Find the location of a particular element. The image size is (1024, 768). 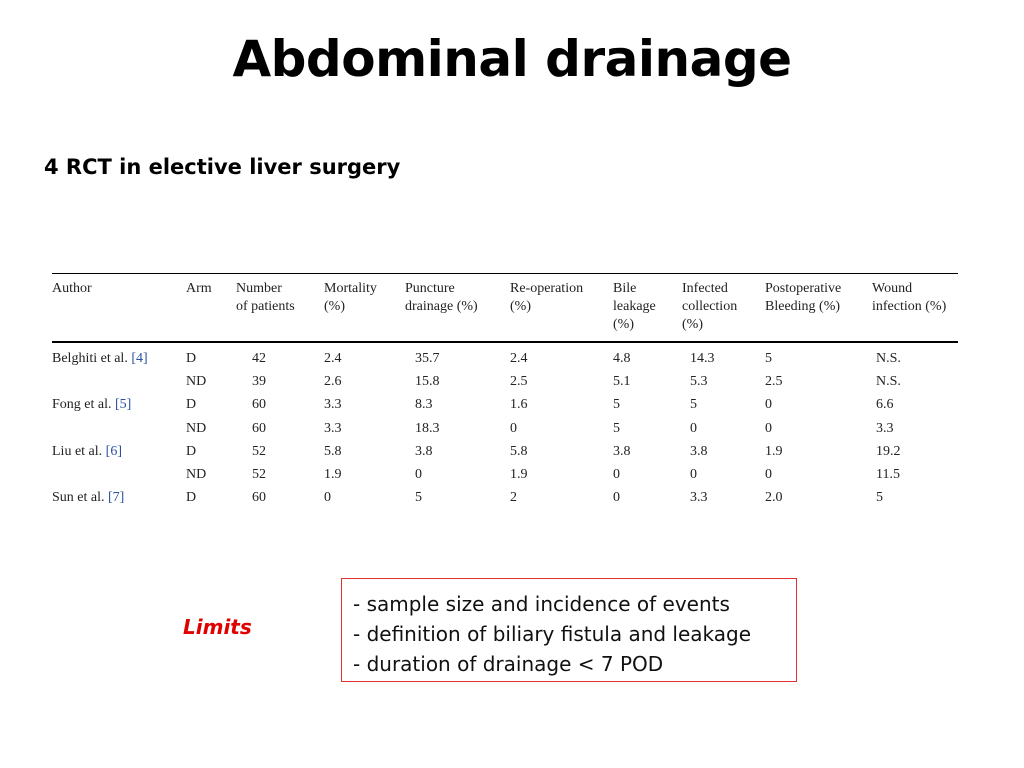

limits-item: - sample size and incidence of events is located at coordinates (541, 604).